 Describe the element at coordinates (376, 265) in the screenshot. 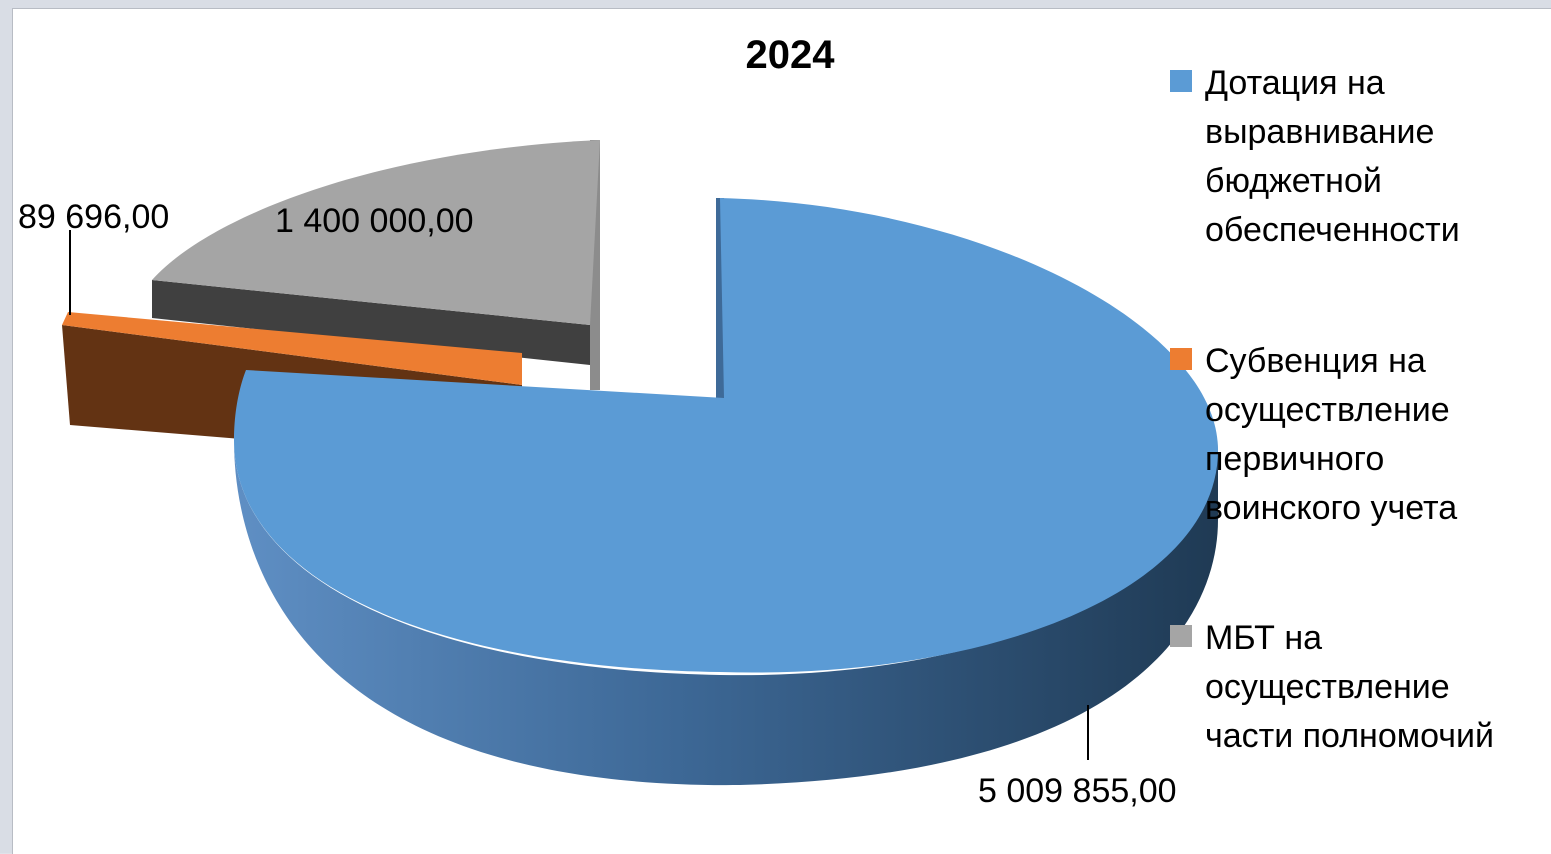

I see `pie-slice-mbt` at that location.